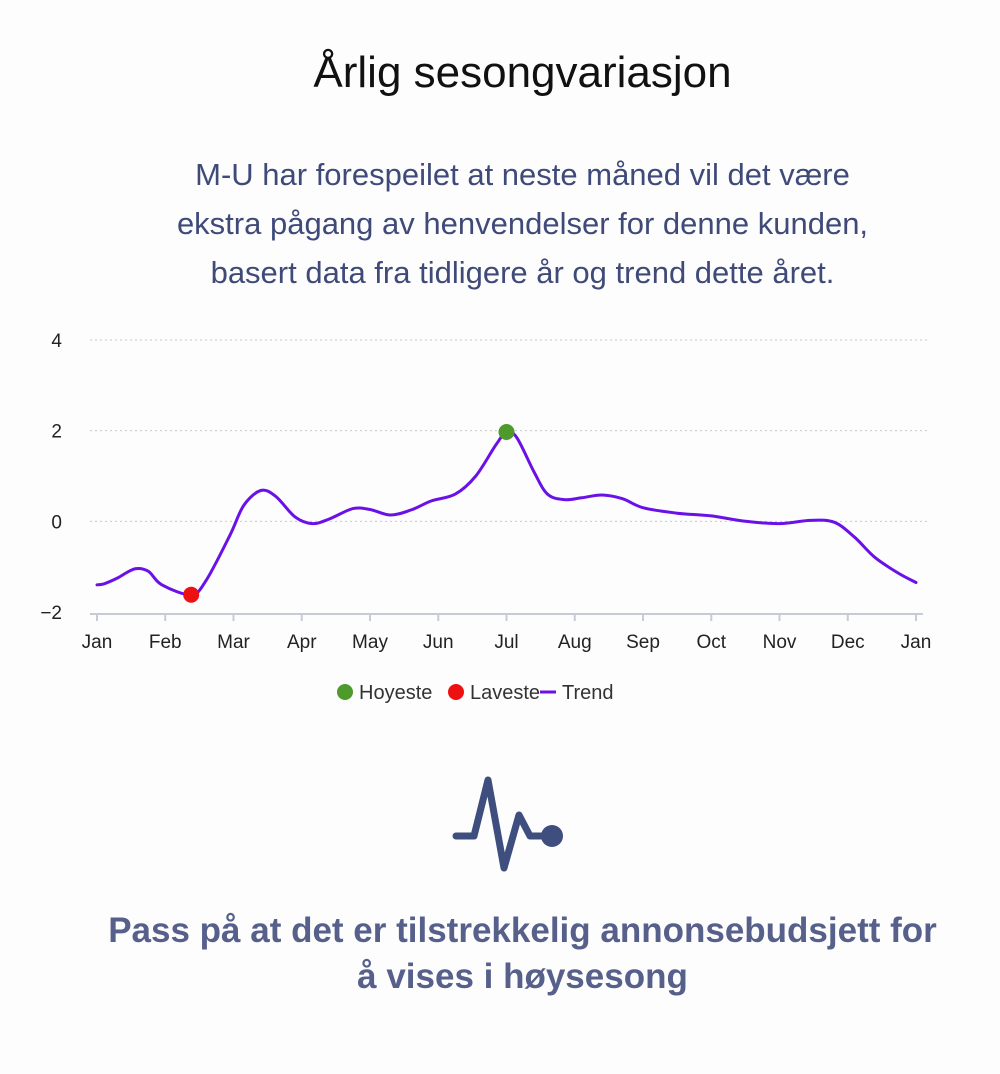  What do you see at coordinates (780, 642) in the screenshot?
I see `x-tick-label: Nov` at bounding box center [780, 642].